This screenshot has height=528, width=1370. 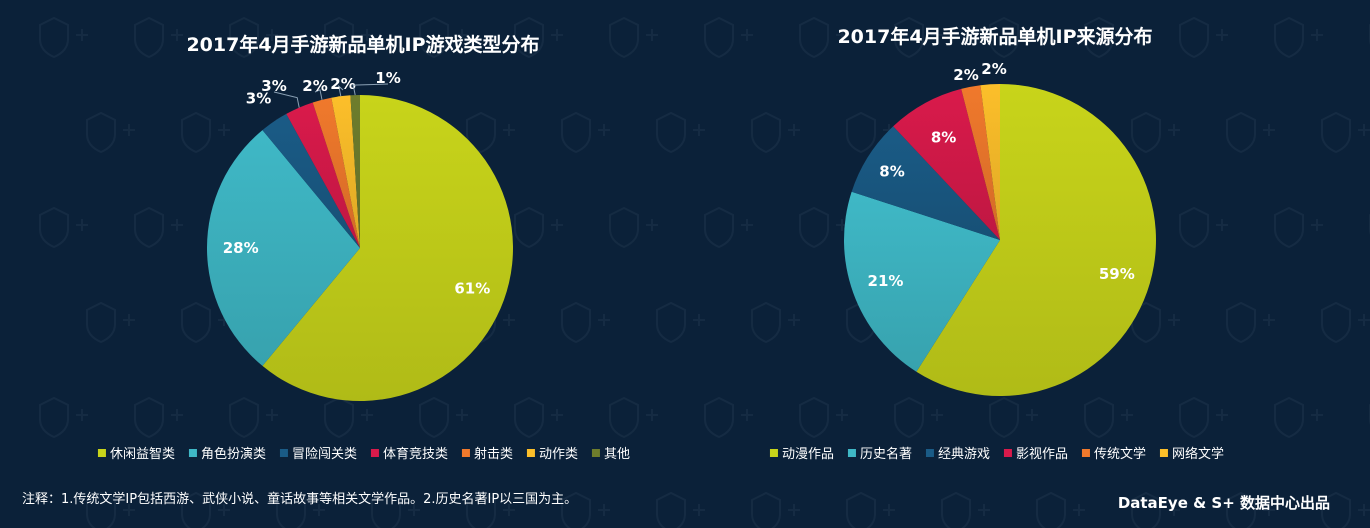 I want to click on legend-label: 历史名著, so click(x=885, y=454).